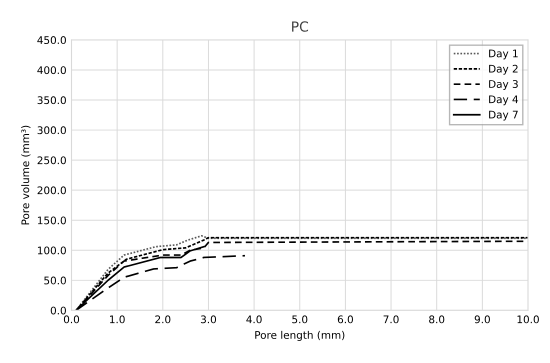 This screenshot has height=363, width=550. I want to click on y-tick-label: 150.0, so click(52, 220).